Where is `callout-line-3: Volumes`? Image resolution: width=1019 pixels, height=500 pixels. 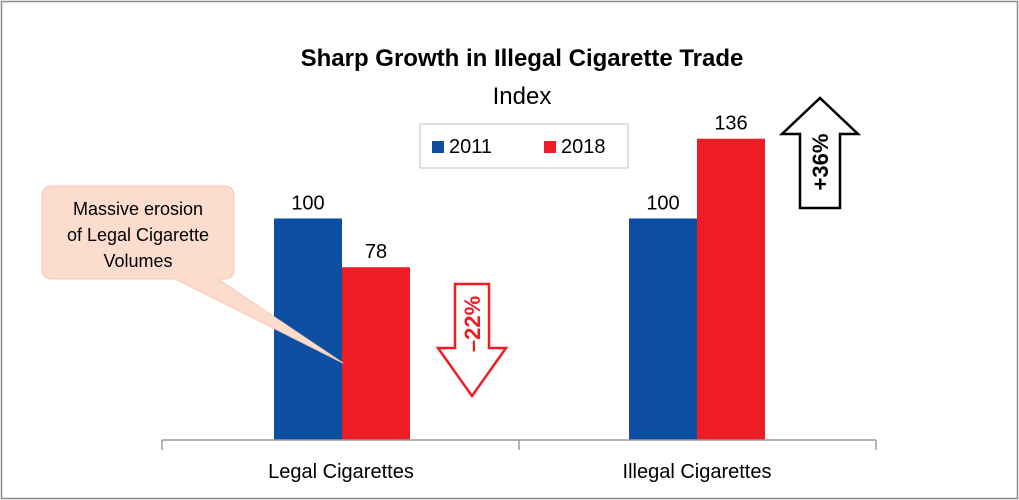 callout-line-3: Volumes is located at coordinates (137, 261).